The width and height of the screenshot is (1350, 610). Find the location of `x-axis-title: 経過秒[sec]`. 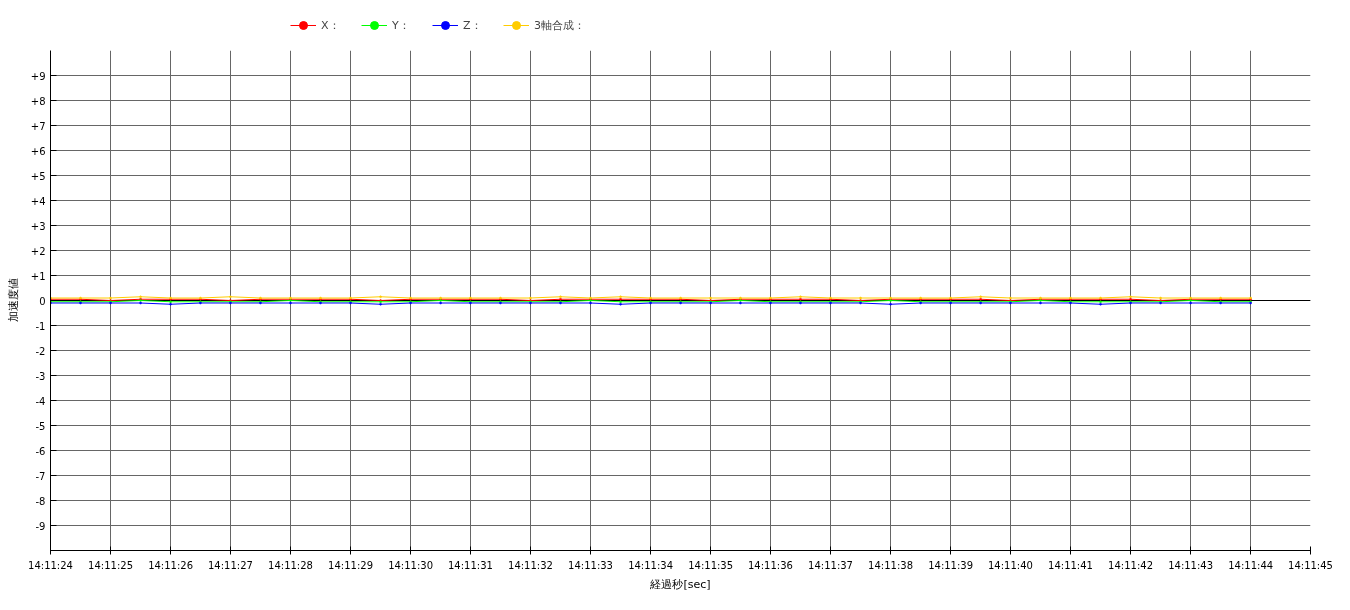

x-axis-title: 経過秒[sec] is located at coordinates (680, 584).